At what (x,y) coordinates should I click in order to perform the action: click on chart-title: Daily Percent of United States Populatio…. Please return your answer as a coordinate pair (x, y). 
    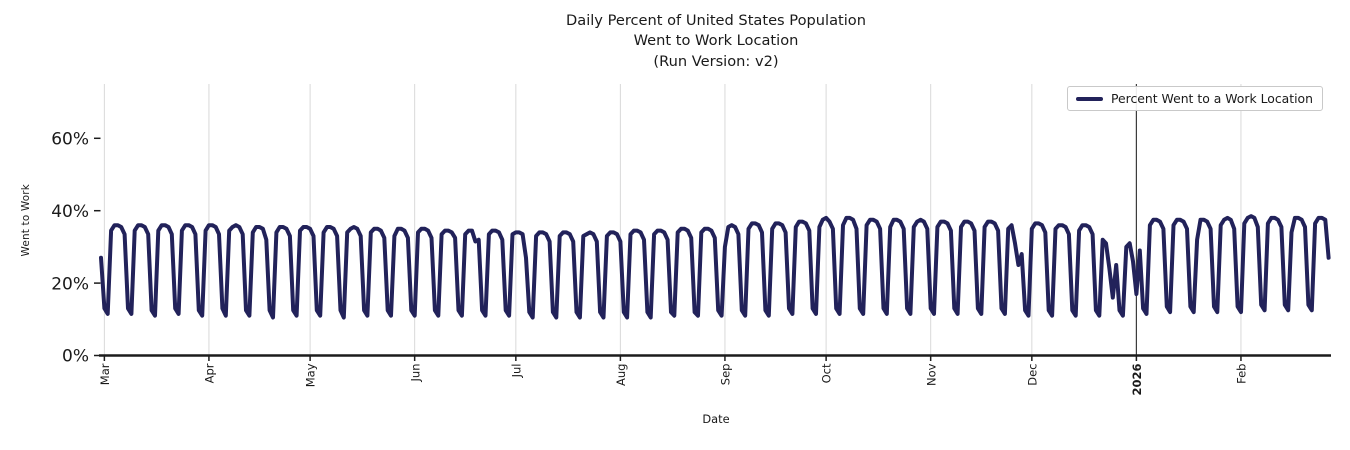
    Looking at the image, I should click on (716, 41).